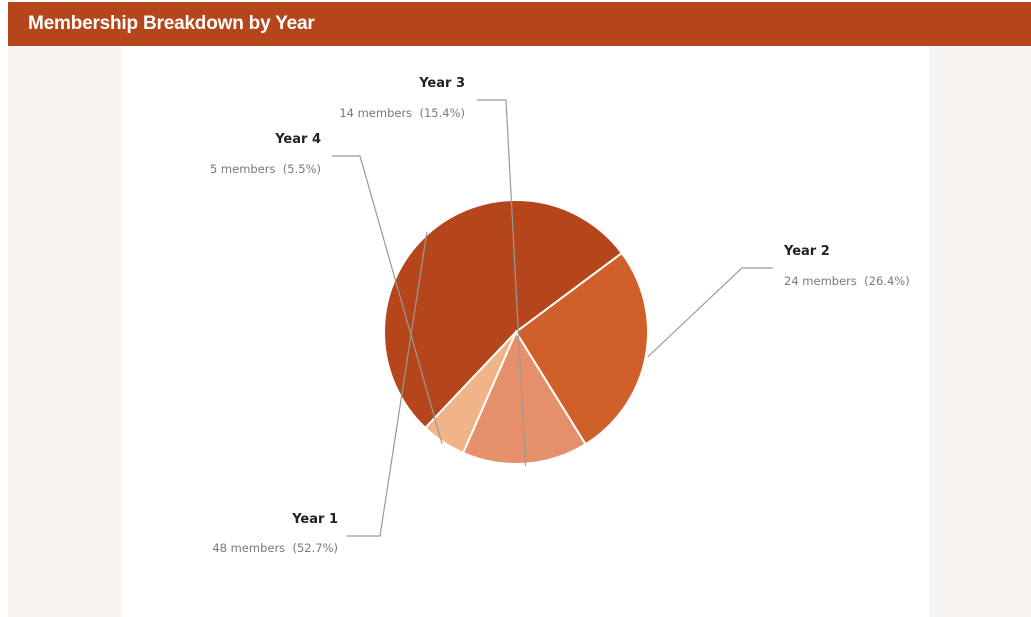  What do you see at coordinates (806, 251) in the screenshot?
I see `slice-label-year-2: Year 2` at bounding box center [806, 251].